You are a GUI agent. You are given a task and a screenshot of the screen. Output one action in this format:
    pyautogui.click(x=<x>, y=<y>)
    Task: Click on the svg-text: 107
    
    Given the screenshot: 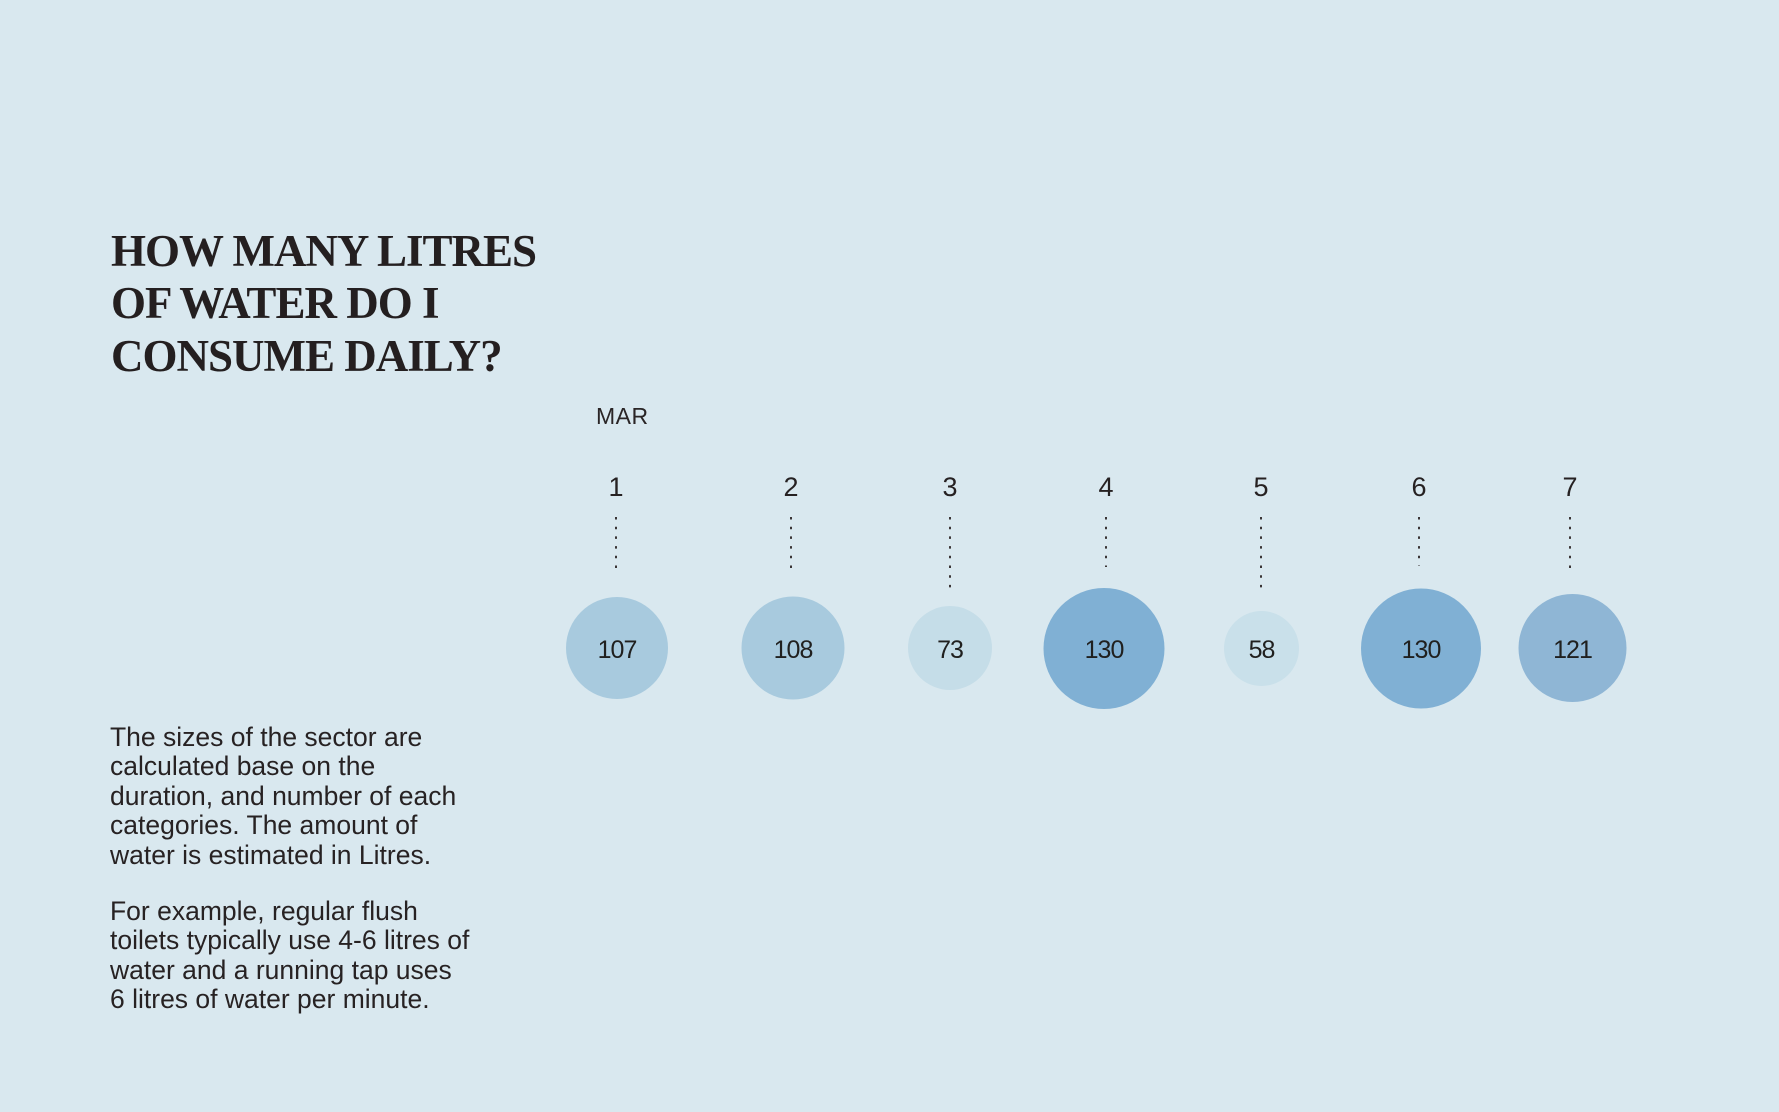 What is the action you would take?
    pyautogui.click(x=617, y=650)
    